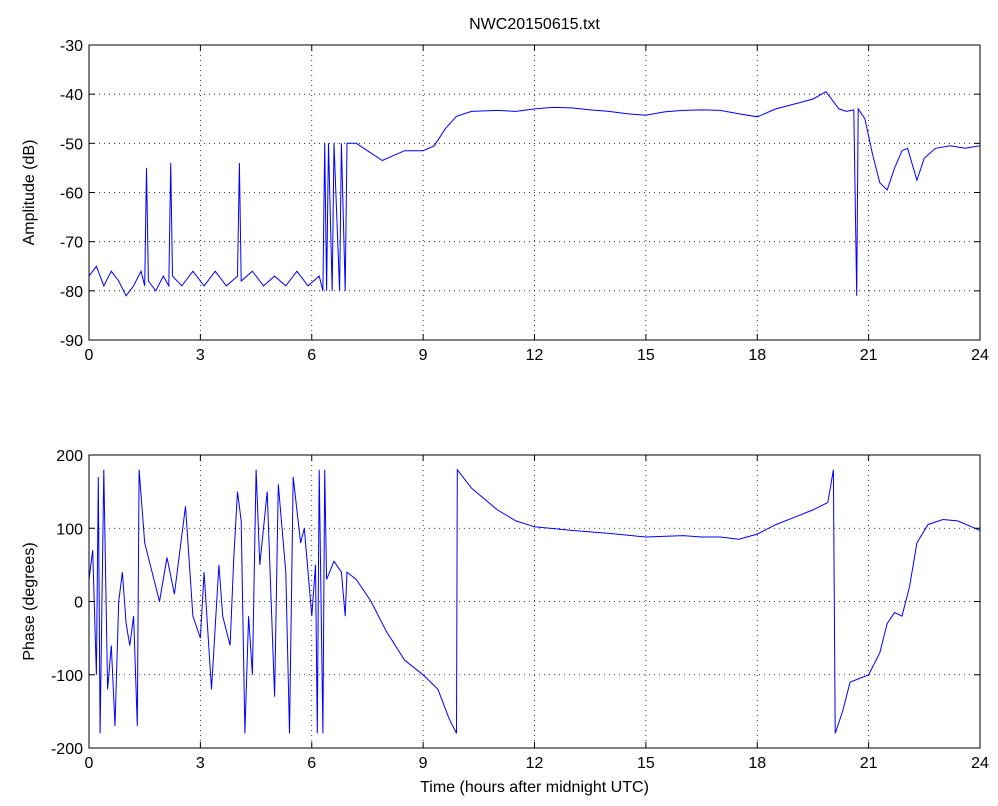  Describe the element at coordinates (78, 603) in the screenshot. I see `y-tick-label: 0` at that location.